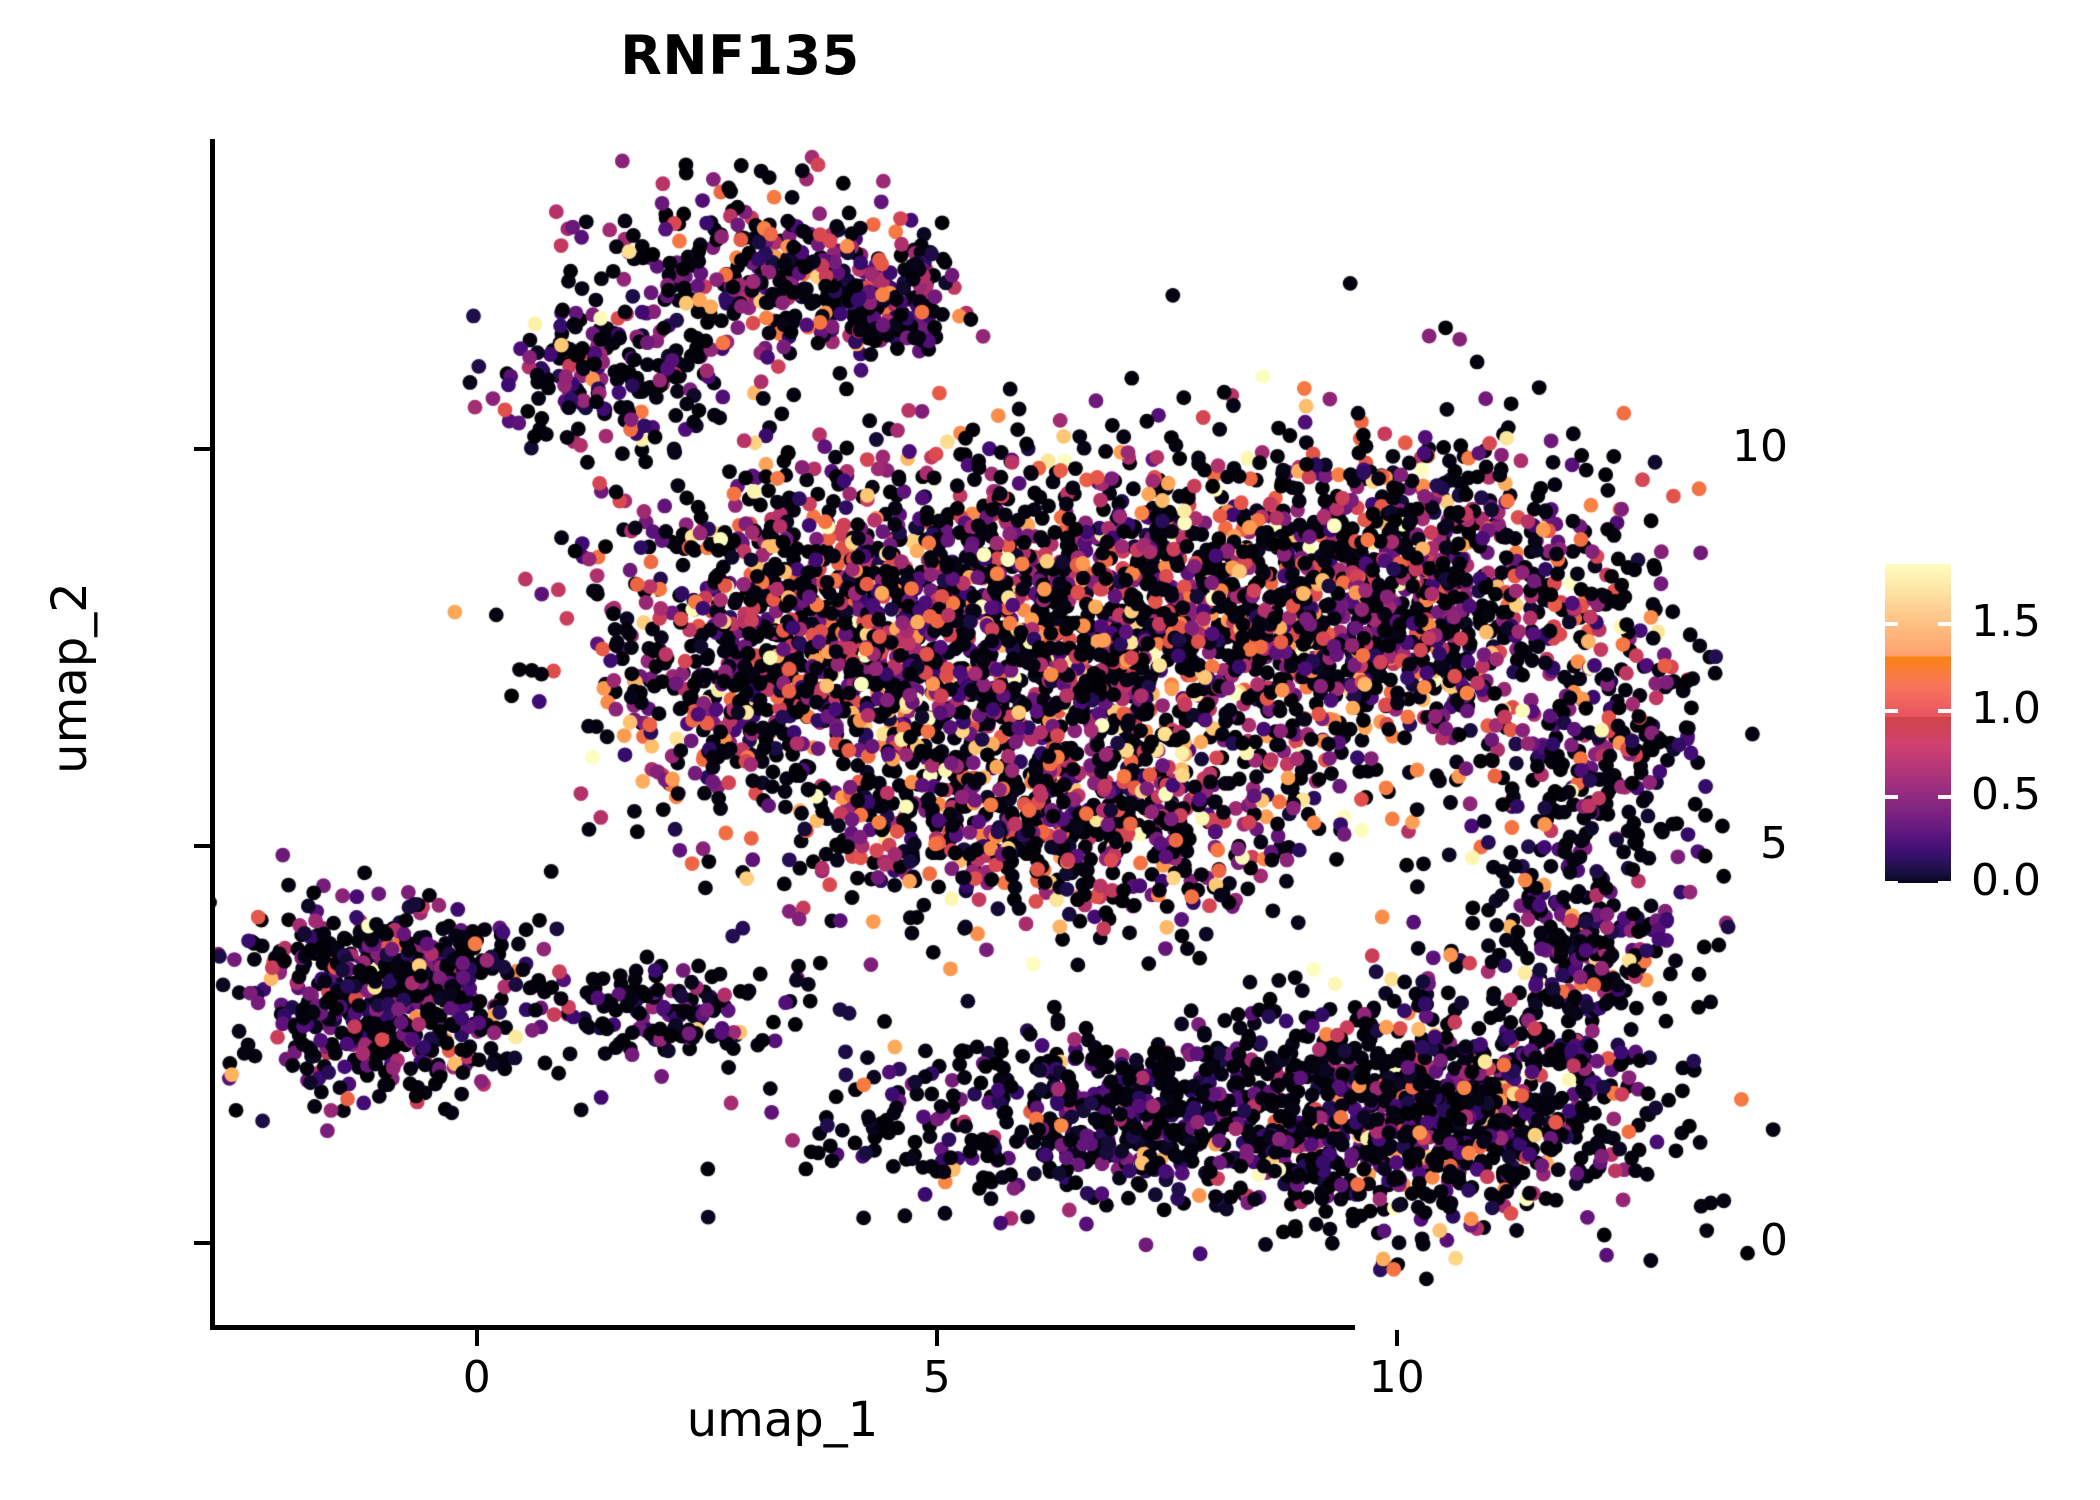 The width and height of the screenshot is (2100, 1500). I want to click on colorbar-tick-label: 1.5, so click(2006, 622).